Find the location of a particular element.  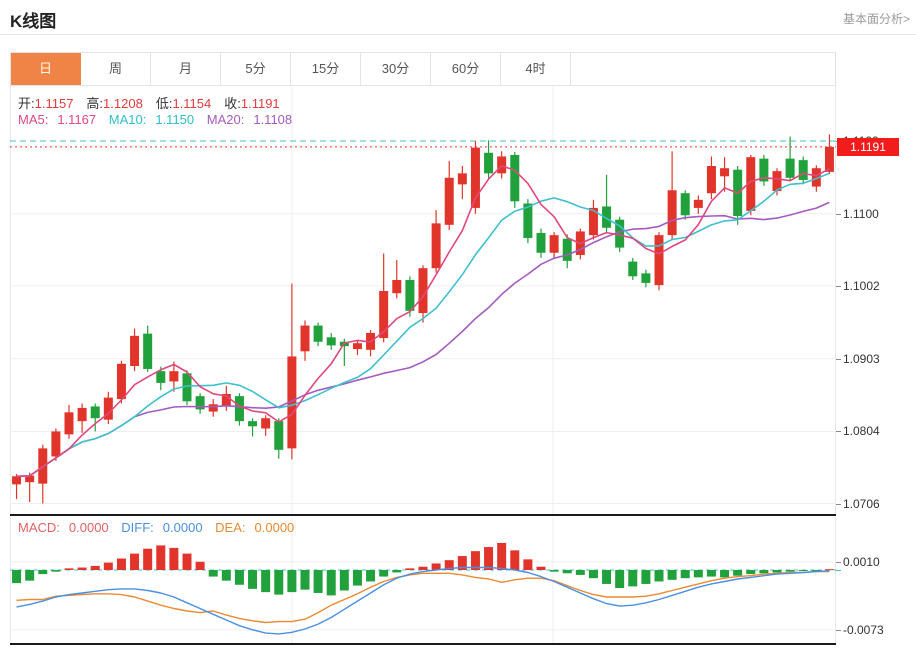

price-axis-label: 1.0706 is located at coordinates (861, 504).